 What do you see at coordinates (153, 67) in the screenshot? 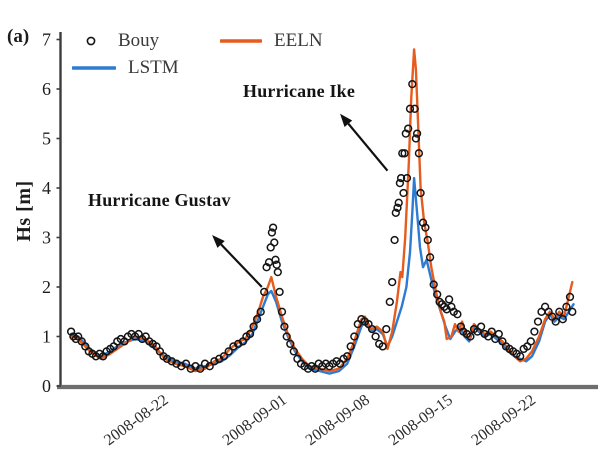
I see `legend-label-lstm: LSTM` at bounding box center [153, 67].